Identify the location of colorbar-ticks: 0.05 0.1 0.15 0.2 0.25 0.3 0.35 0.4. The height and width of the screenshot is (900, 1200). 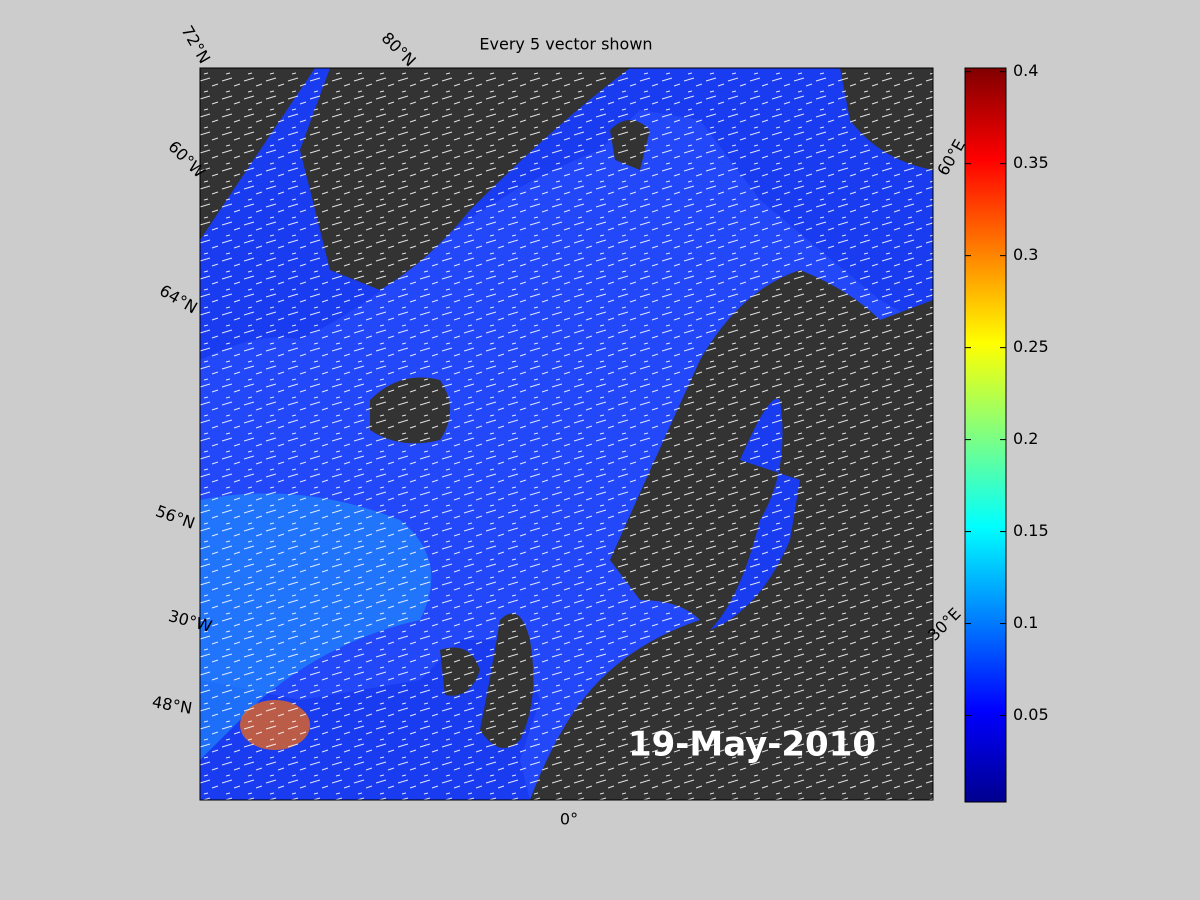
(1007, 392).